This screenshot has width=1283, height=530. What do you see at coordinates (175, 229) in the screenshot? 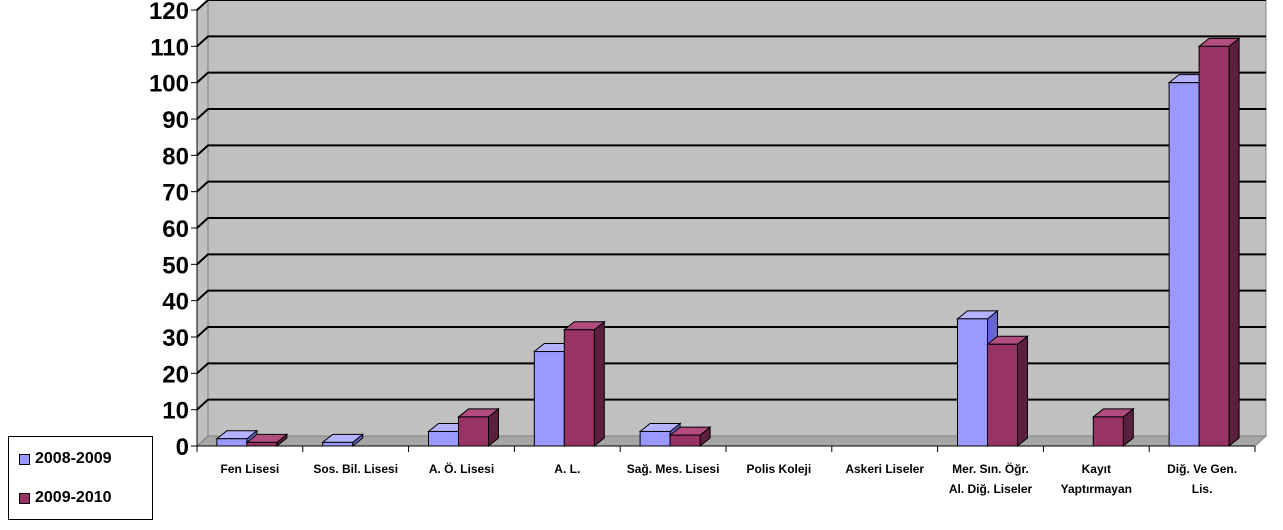
I see `y-tick-label: 60` at bounding box center [175, 229].